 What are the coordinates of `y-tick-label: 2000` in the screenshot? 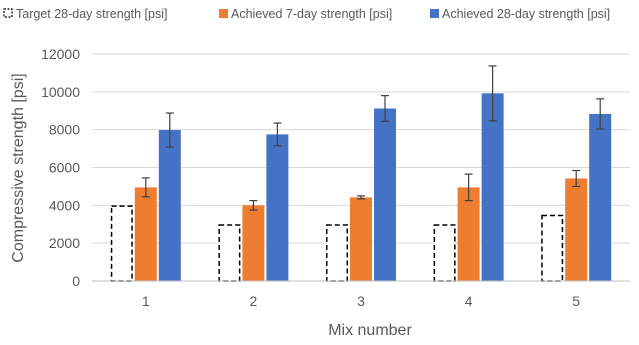 It's located at (64, 243).